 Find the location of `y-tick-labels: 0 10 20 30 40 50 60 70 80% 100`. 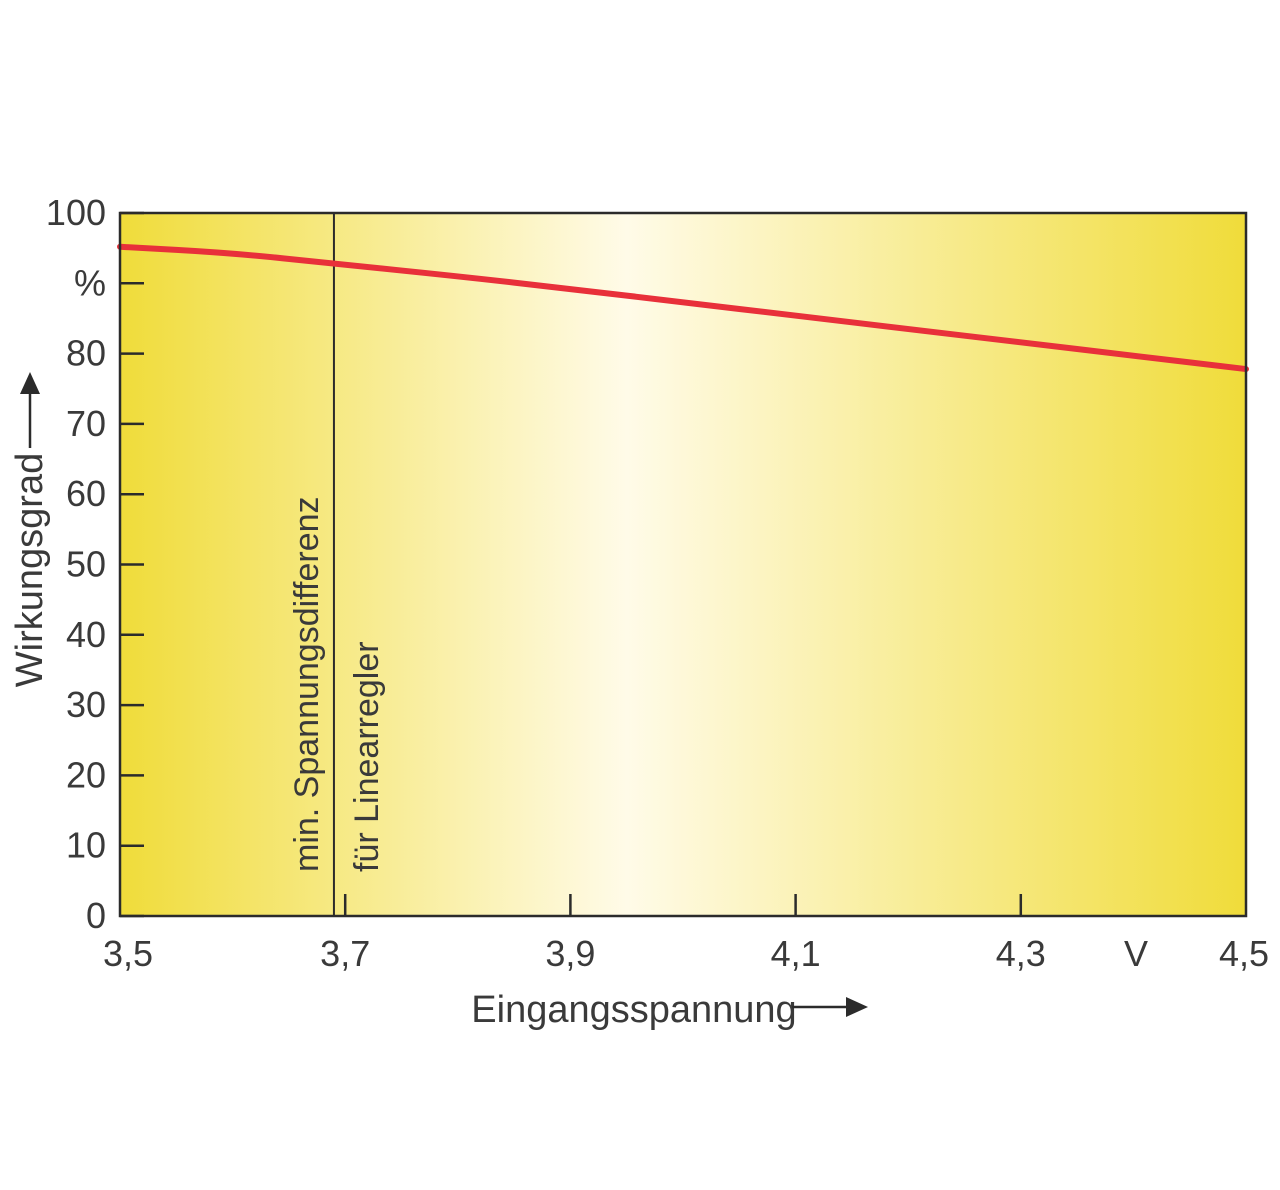

y-tick-labels: 0 10 20 30 40 50 60 70 80% 100 is located at coordinates (76, 564).